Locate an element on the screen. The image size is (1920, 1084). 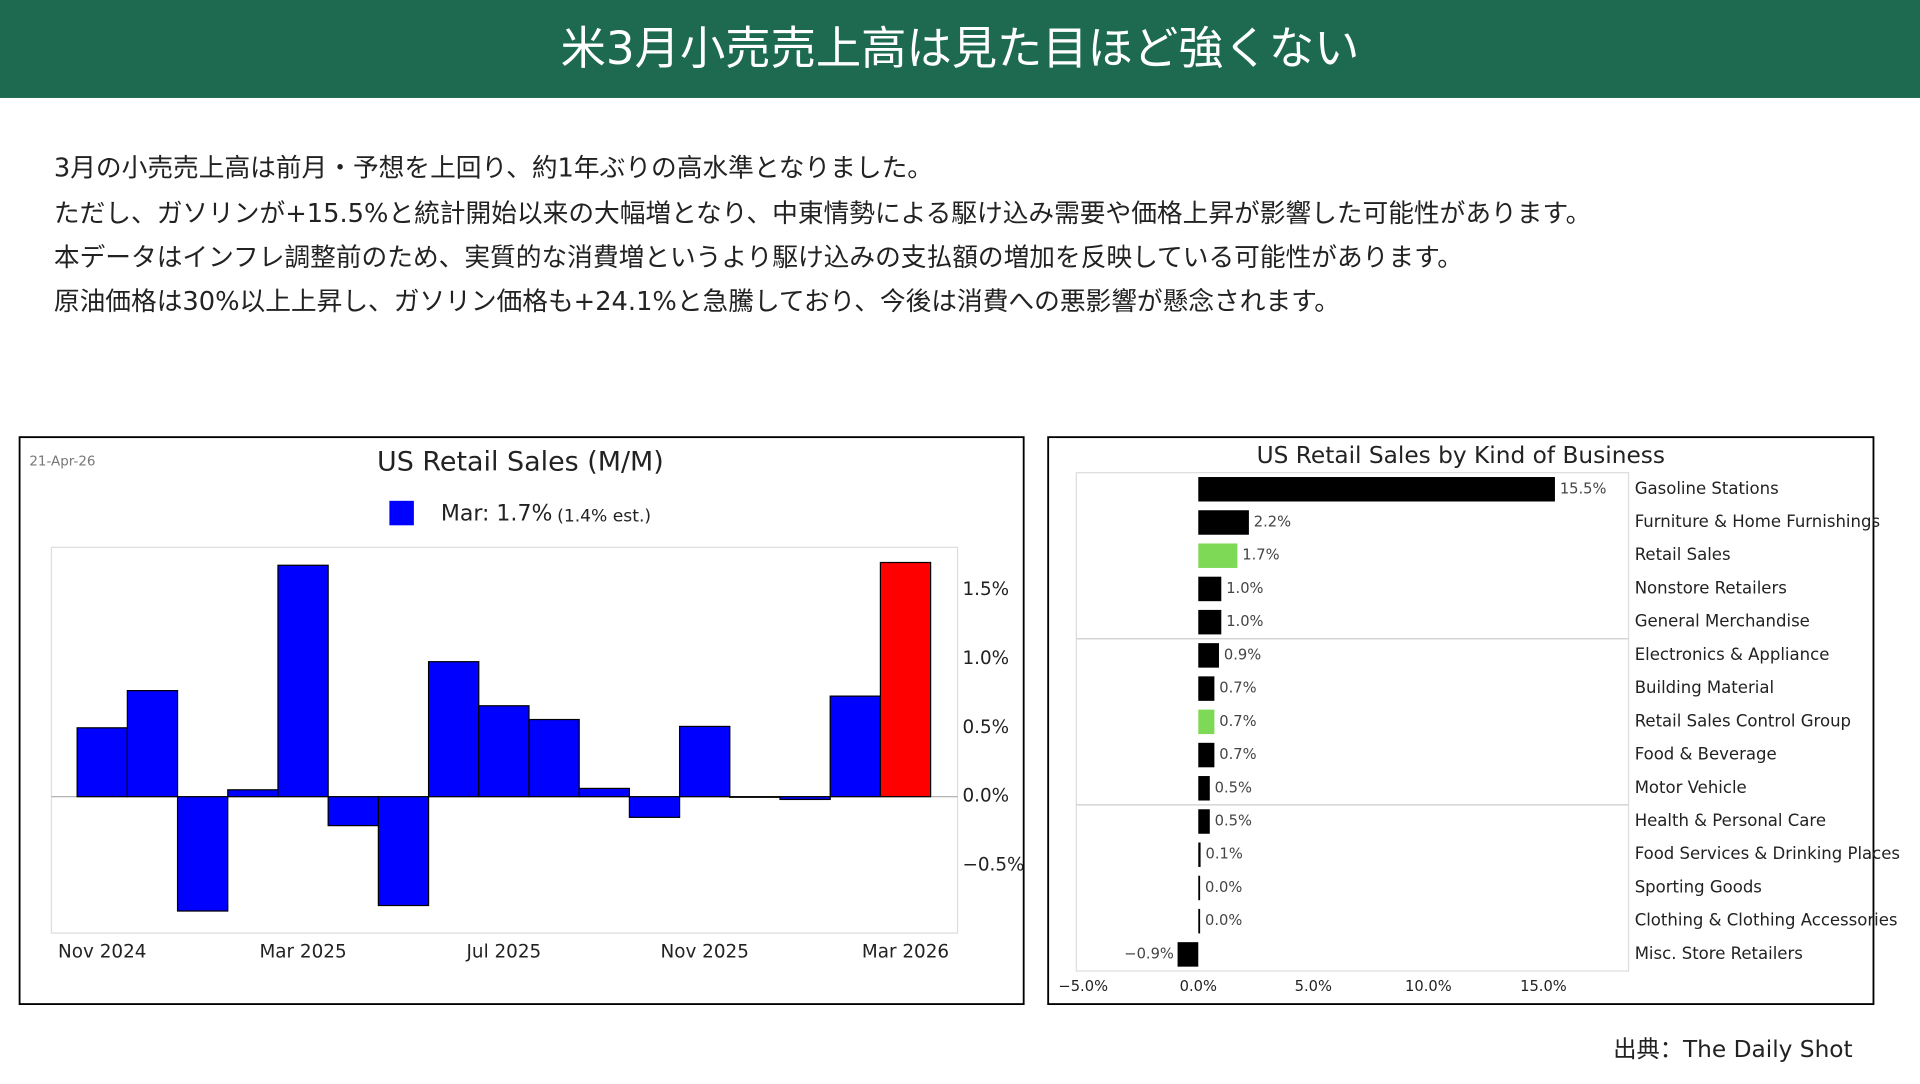
y-tick-label: 0.0% is located at coordinates (985, 796).